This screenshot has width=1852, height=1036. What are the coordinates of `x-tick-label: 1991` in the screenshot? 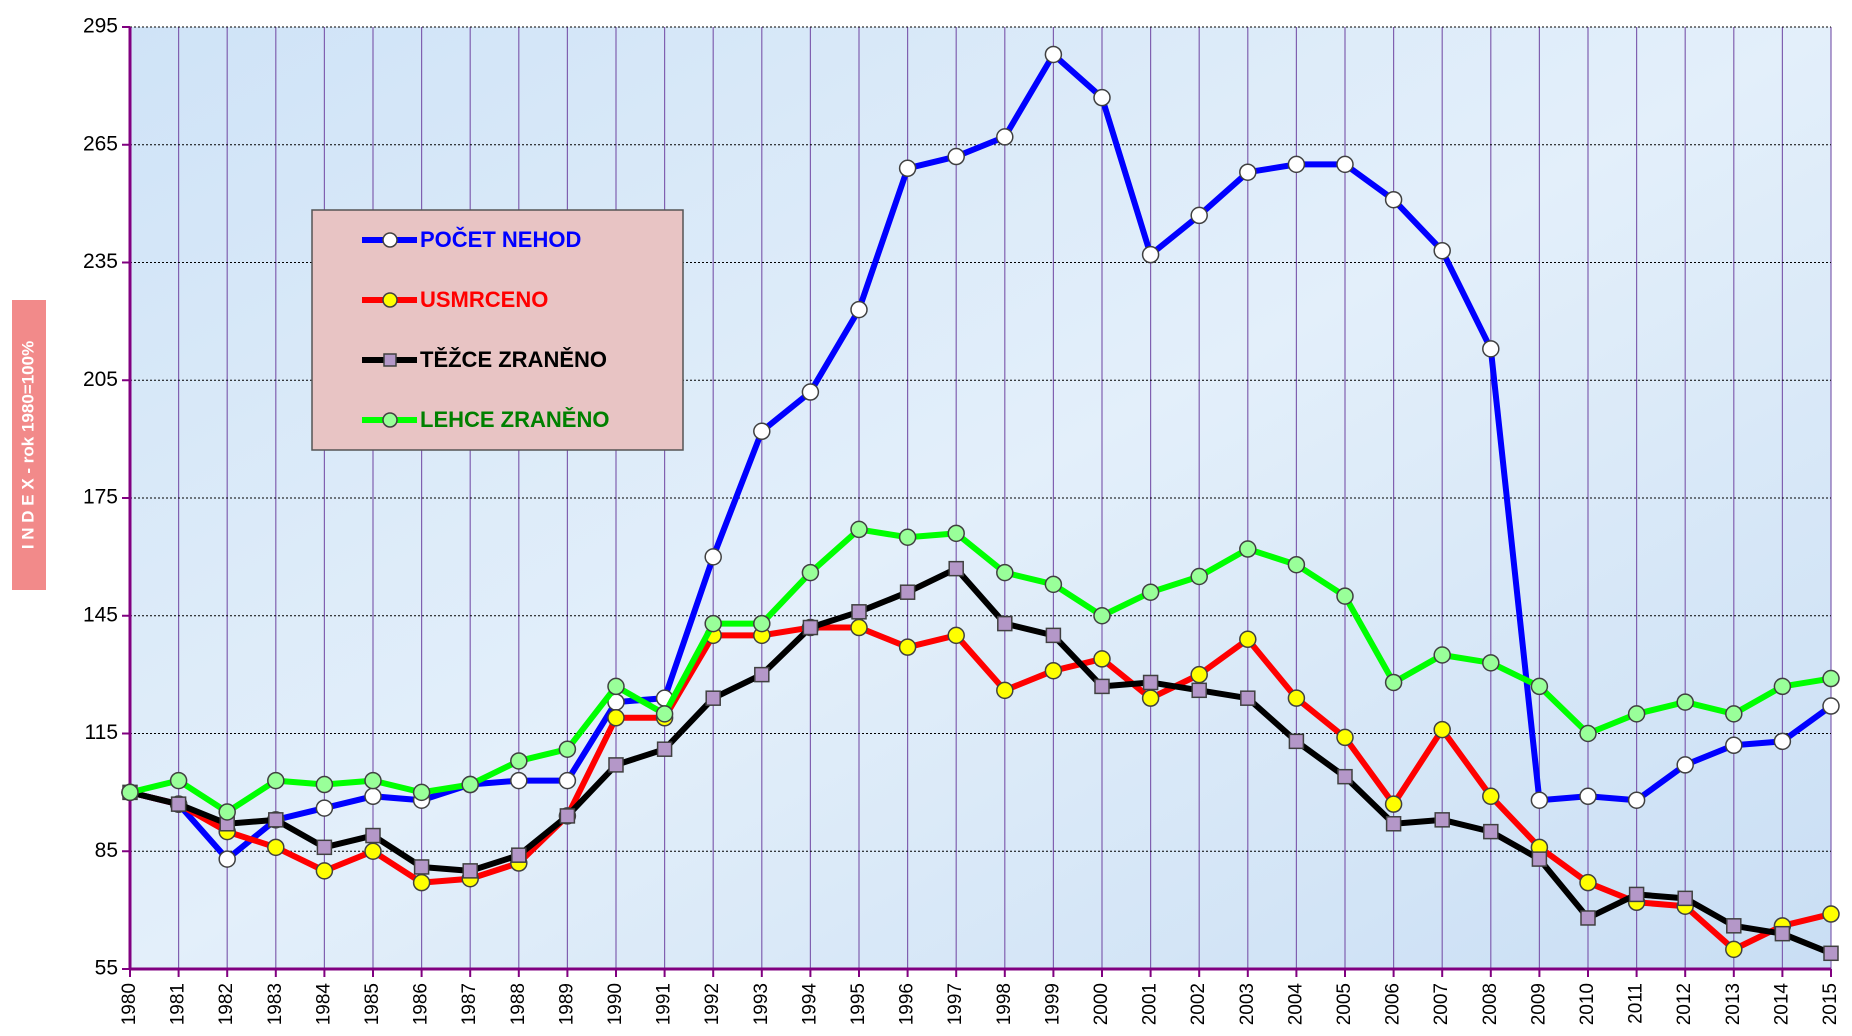 It's located at (664, 1004).